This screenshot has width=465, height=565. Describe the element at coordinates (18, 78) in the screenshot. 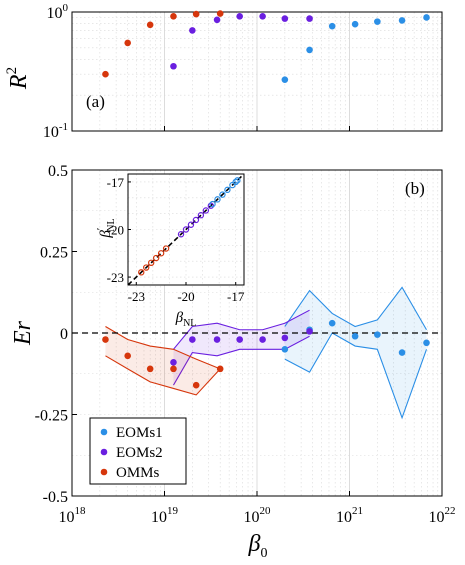

I see `panel-a-ylabel: R2` at that location.